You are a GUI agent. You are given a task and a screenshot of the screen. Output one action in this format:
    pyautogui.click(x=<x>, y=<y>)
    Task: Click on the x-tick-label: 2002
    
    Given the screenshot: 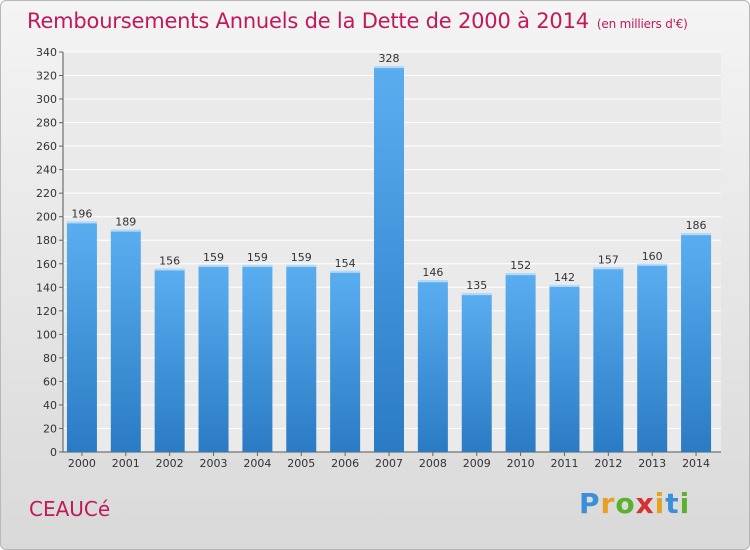 What is the action you would take?
    pyautogui.click(x=170, y=463)
    